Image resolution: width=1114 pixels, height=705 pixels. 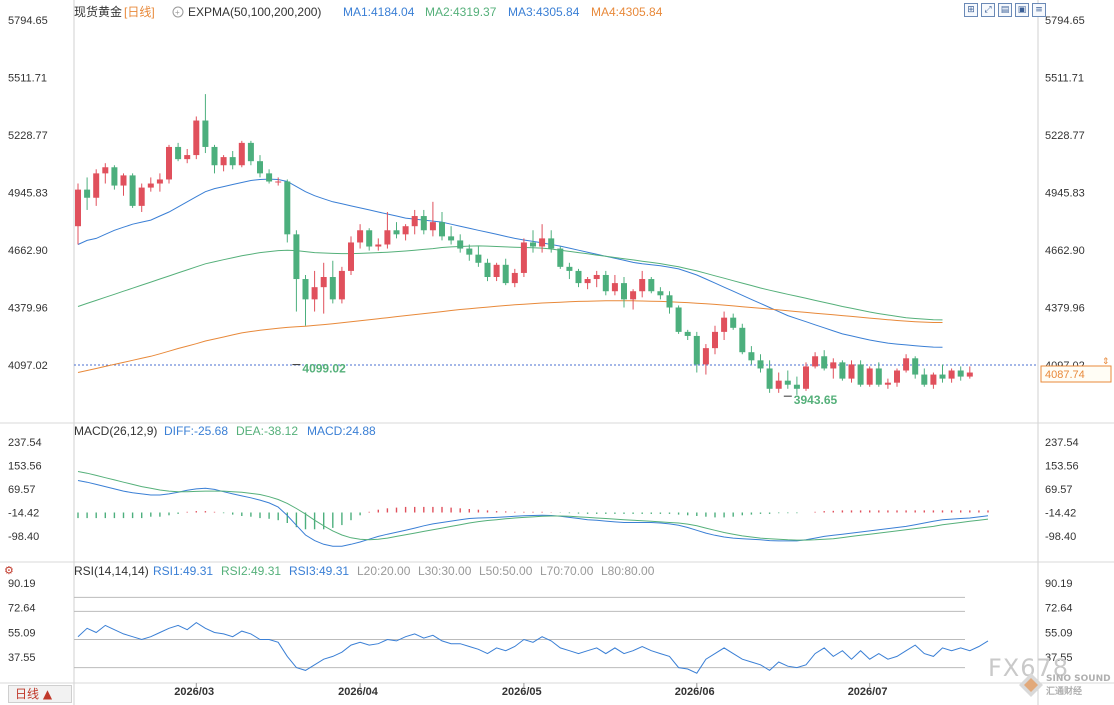 What do you see at coordinates (178, 12) in the screenshot?
I see `settings-icon` at bounding box center [178, 12].